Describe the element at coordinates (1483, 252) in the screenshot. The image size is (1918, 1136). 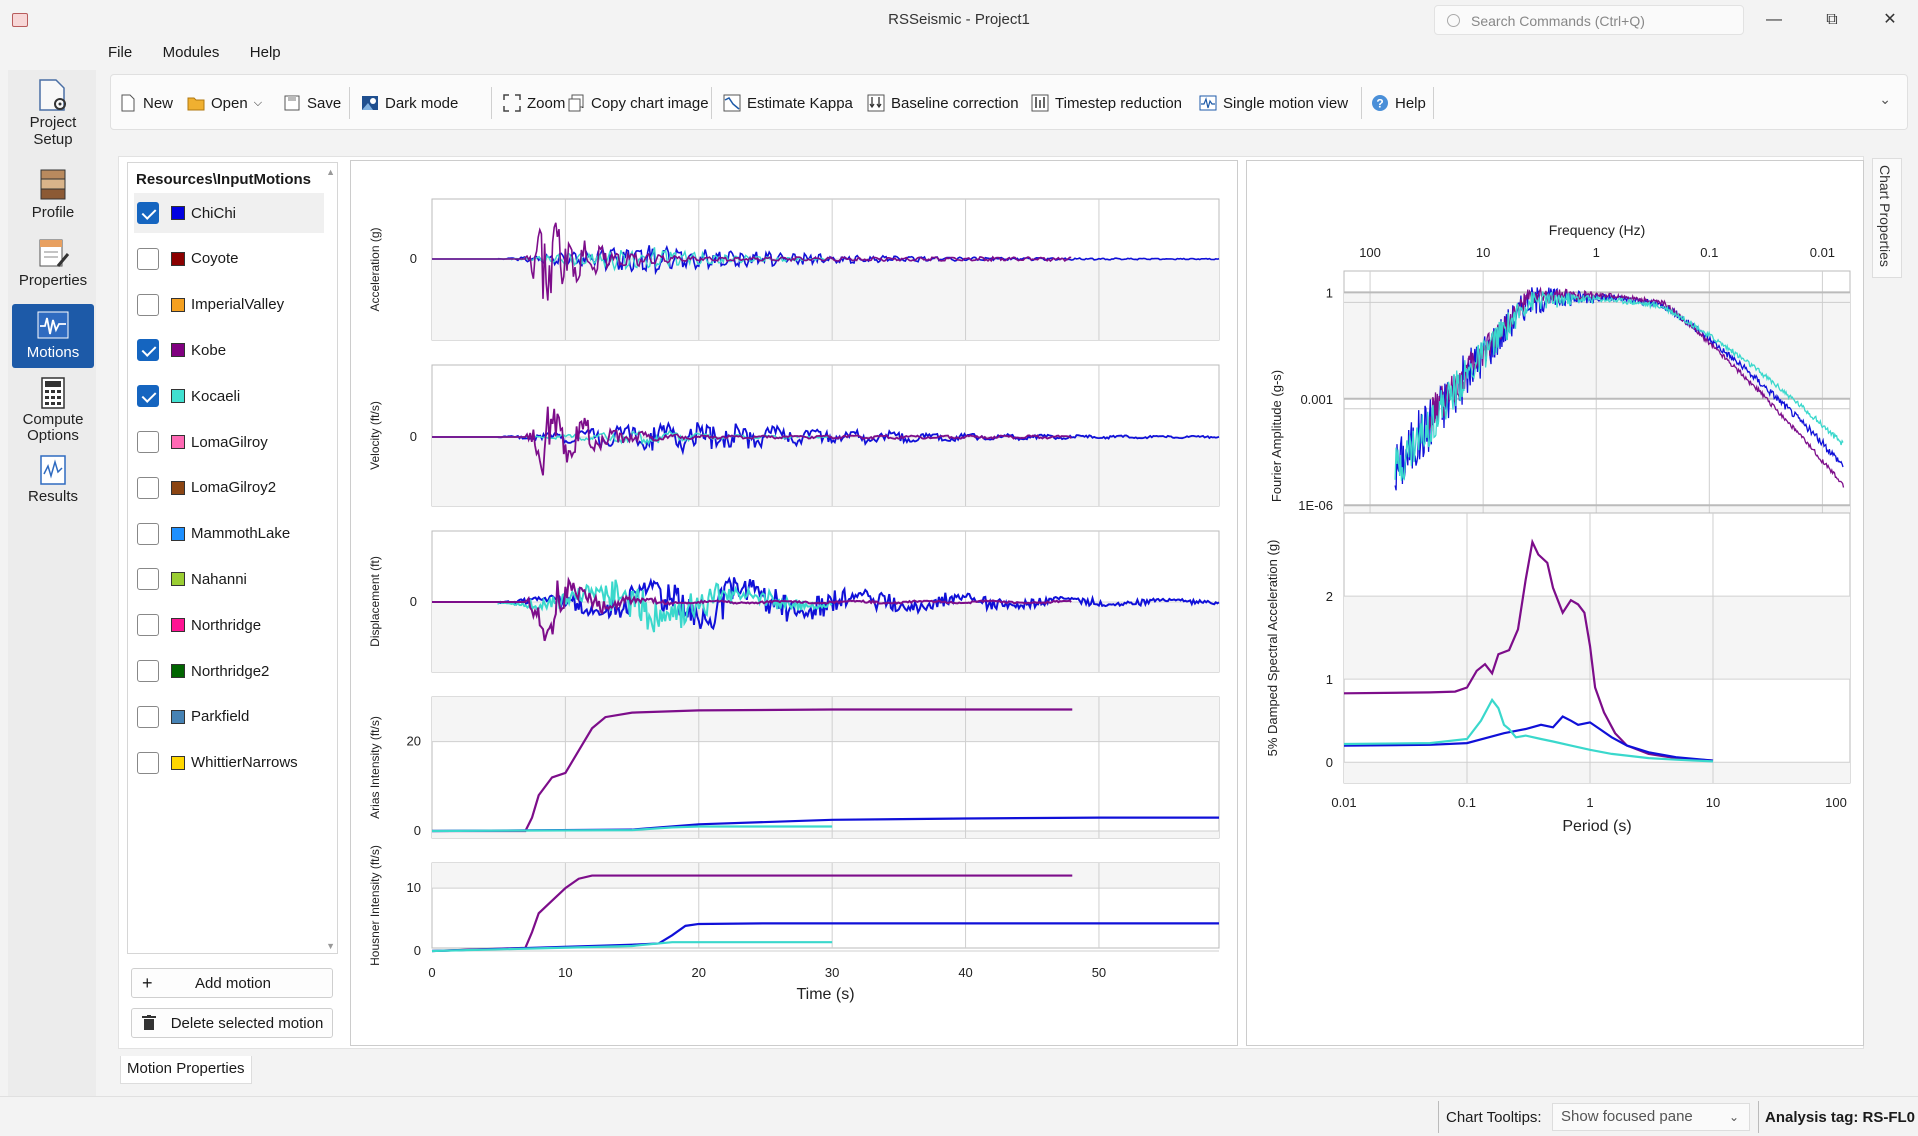
I see `x-tick-label: 10` at that location.